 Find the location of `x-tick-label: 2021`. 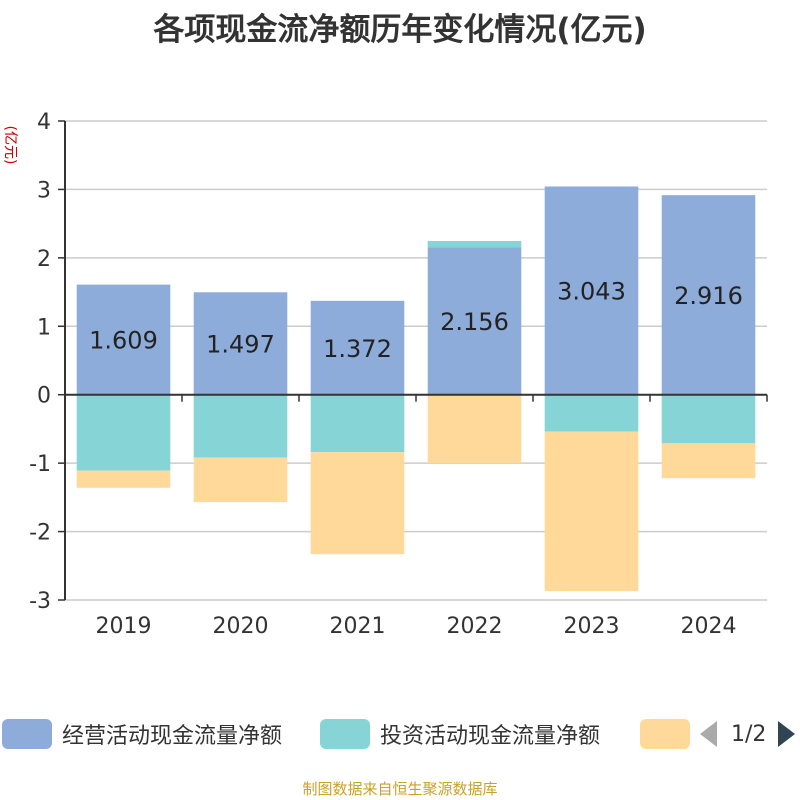

x-tick-label: 2021 is located at coordinates (358, 626).